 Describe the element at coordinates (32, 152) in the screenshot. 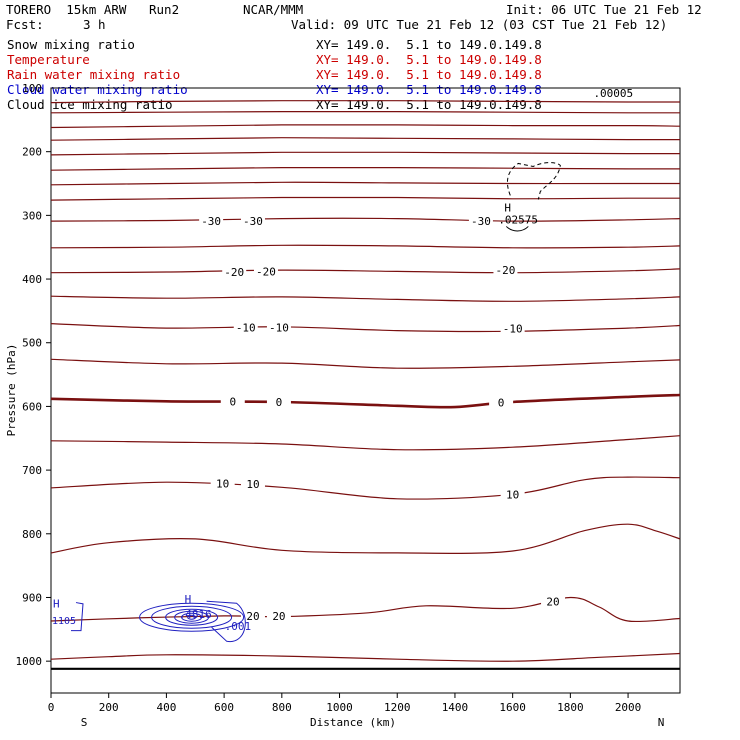

I see `y-tick-label: 200` at that location.